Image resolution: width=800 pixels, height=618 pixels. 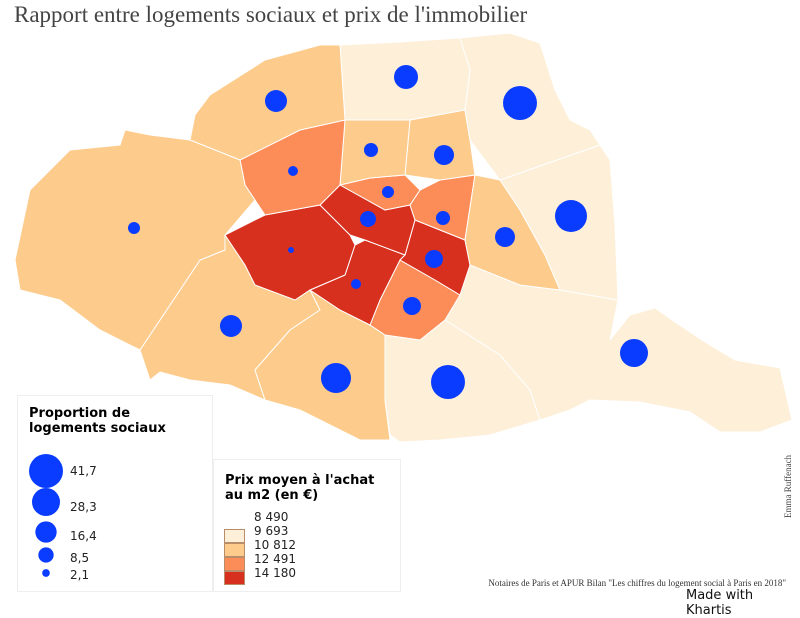 What do you see at coordinates (788, 486) in the screenshot?
I see `author-credit: Emma Ruffenach` at bounding box center [788, 486].